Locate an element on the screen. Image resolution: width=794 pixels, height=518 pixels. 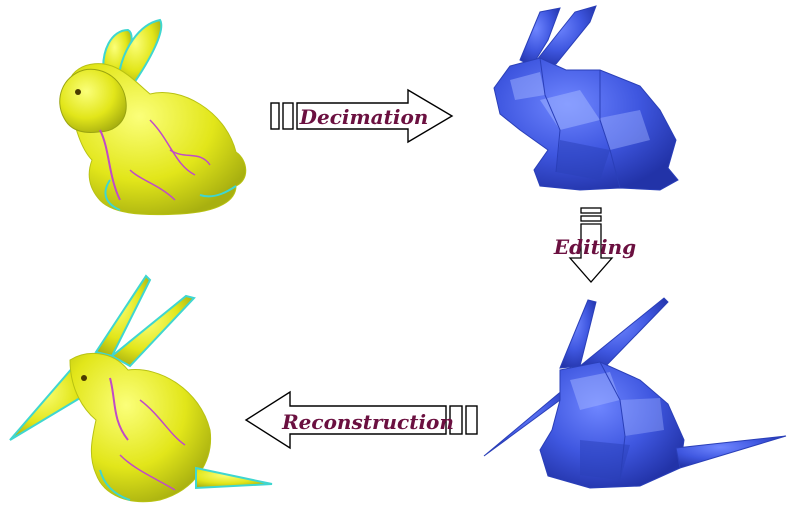
reconstructed-detailed-bunny is located at coordinates (141, 388).